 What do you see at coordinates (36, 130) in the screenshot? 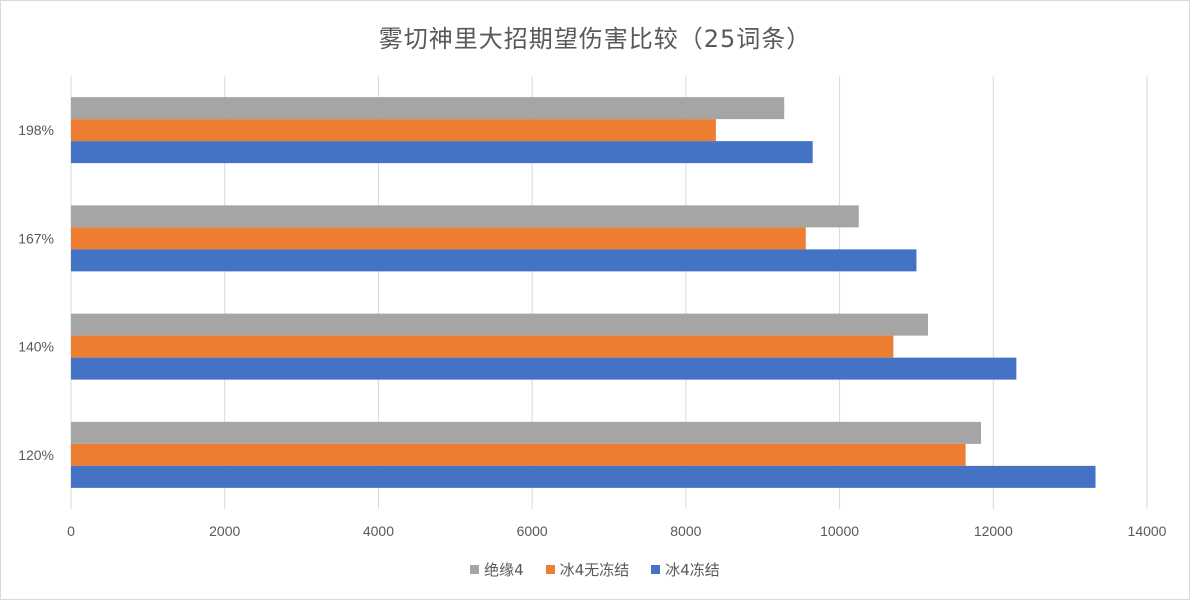
I see `y-tick-label: 198%` at bounding box center [36, 130].